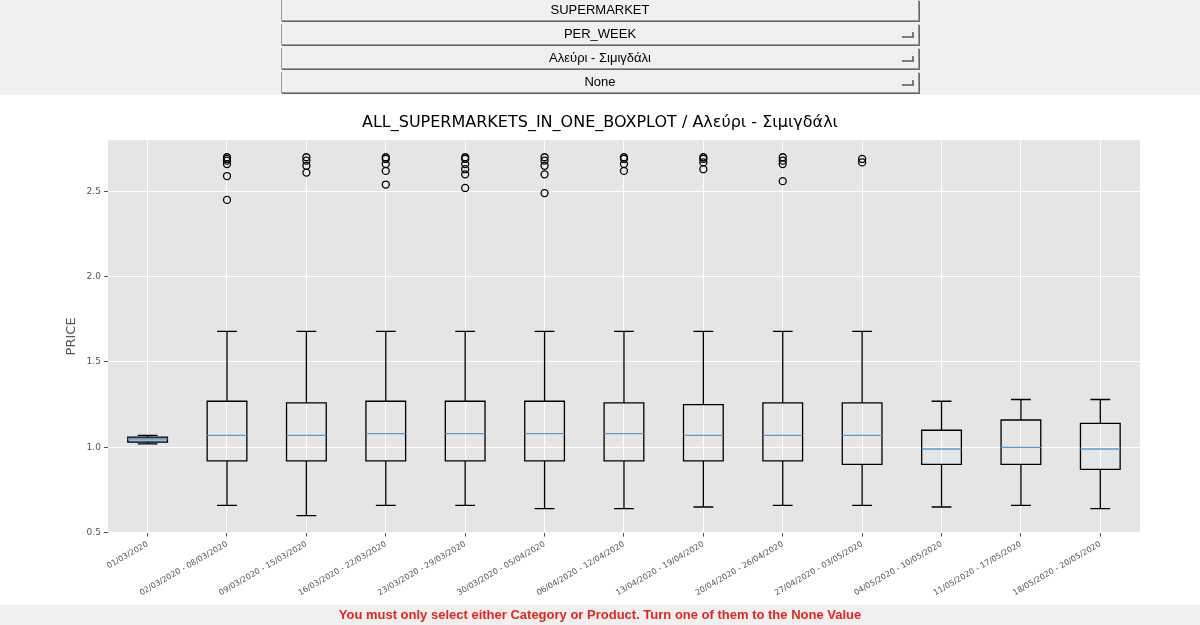 The height and width of the screenshot is (625, 1200). What do you see at coordinates (93, 531) in the screenshot?
I see `y-tick-label: 0.5` at bounding box center [93, 531].